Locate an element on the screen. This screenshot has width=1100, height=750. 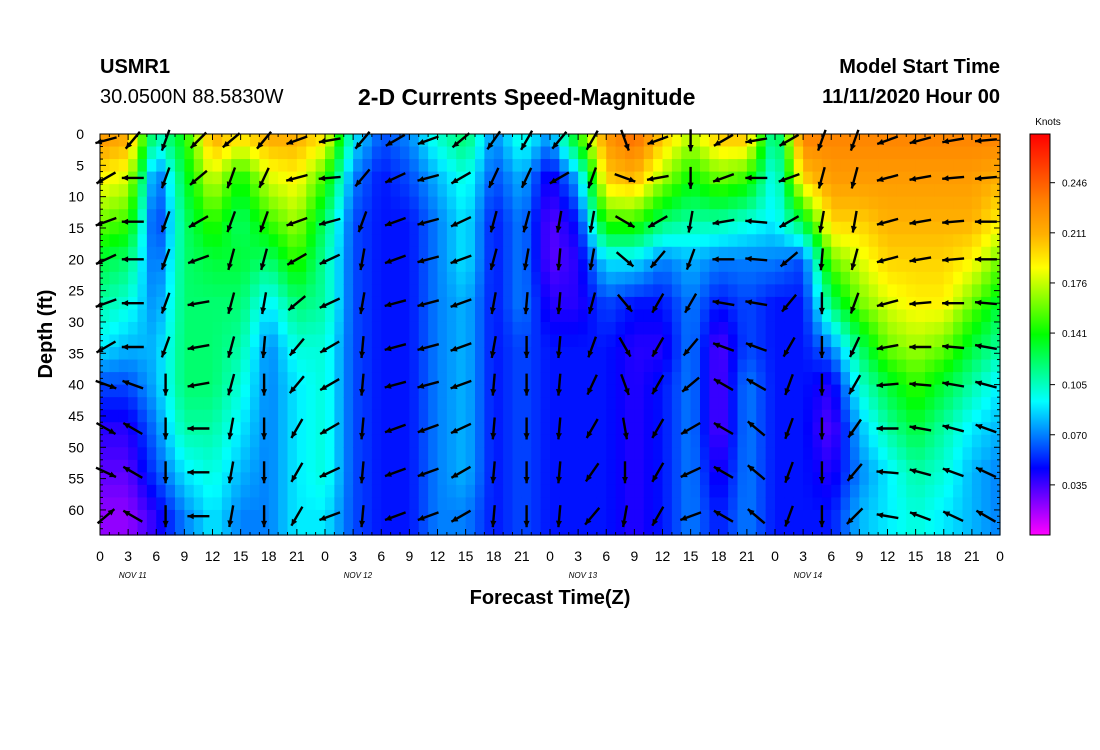
x-tick-label: 6 is located at coordinates (156, 556).